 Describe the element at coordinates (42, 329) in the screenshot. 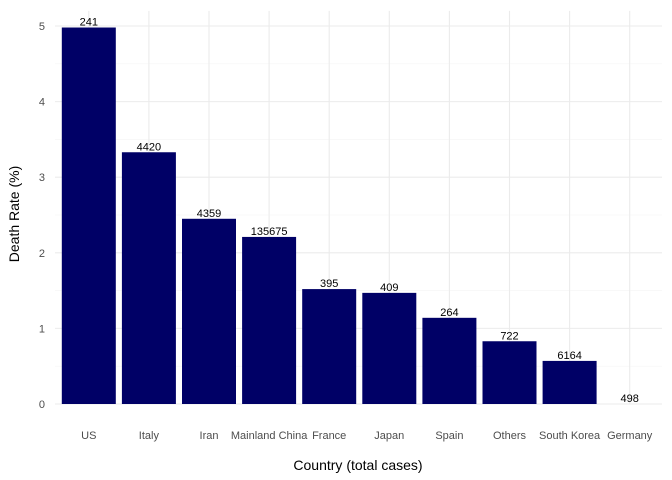

I see `y-tick-label: 1` at that location.